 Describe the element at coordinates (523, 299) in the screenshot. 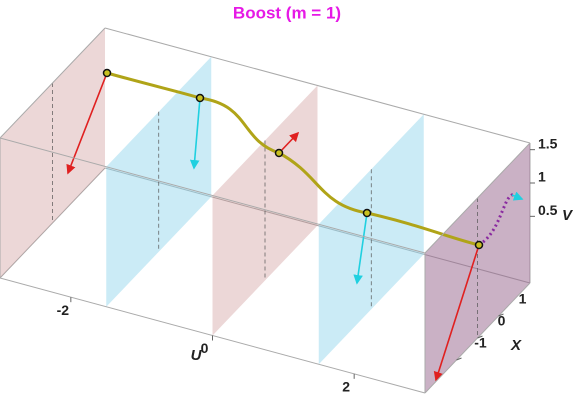

I see `x-tick-label: 1` at that location.